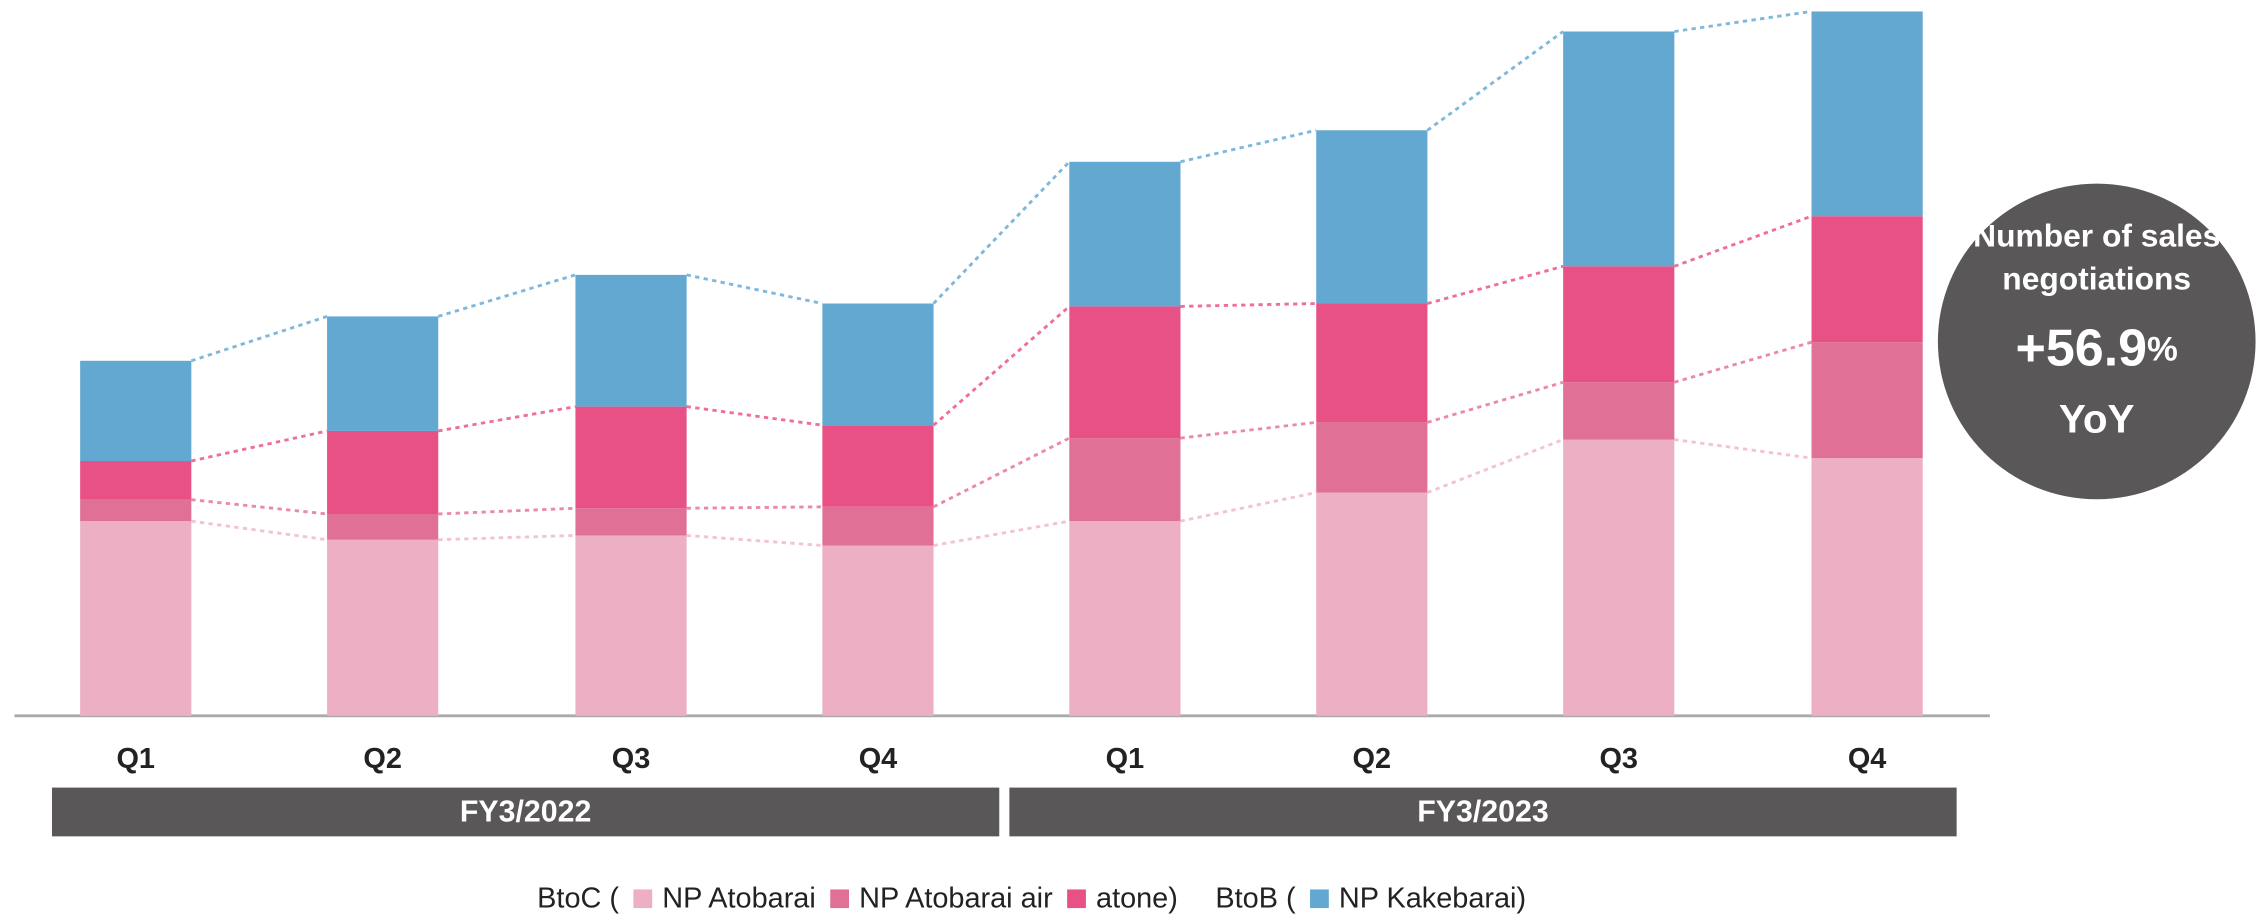 The height and width of the screenshot is (921, 2257). I want to click on legend-label: NP Kakebarai, so click(1428, 898).